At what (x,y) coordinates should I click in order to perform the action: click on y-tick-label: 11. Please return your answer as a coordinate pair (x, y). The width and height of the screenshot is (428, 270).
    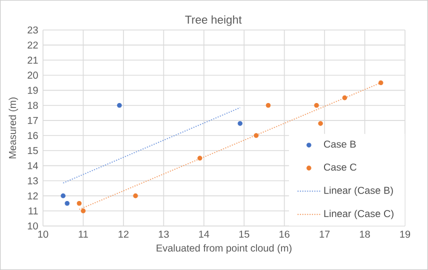
    Looking at the image, I should click on (33, 210).